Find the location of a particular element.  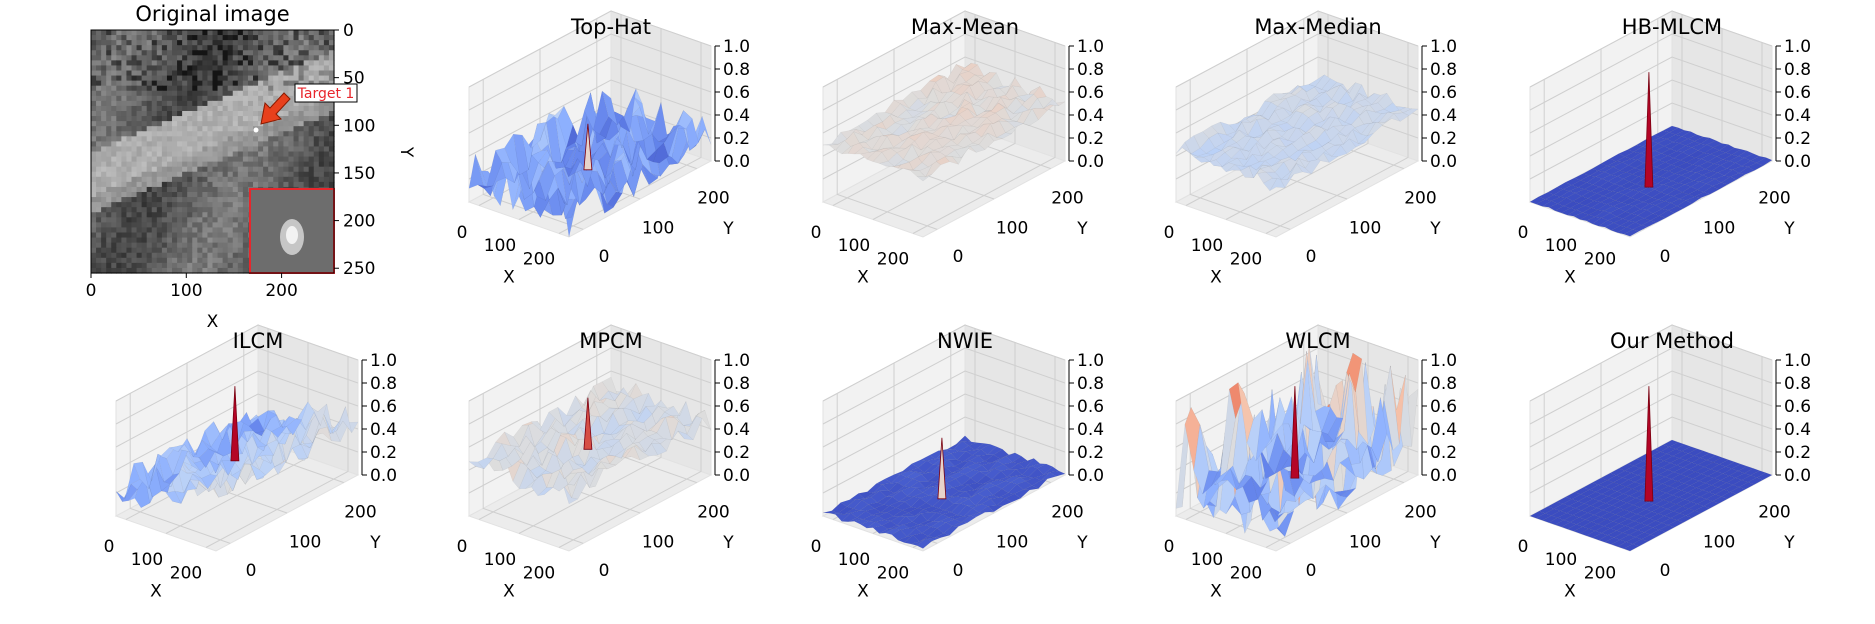

y-tick-label: 0 is located at coordinates (1665, 257).